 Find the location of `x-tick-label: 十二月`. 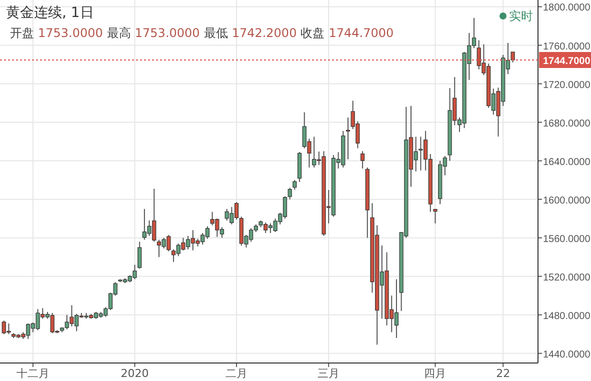

x-tick-label: 十二月 is located at coordinates (33, 373).